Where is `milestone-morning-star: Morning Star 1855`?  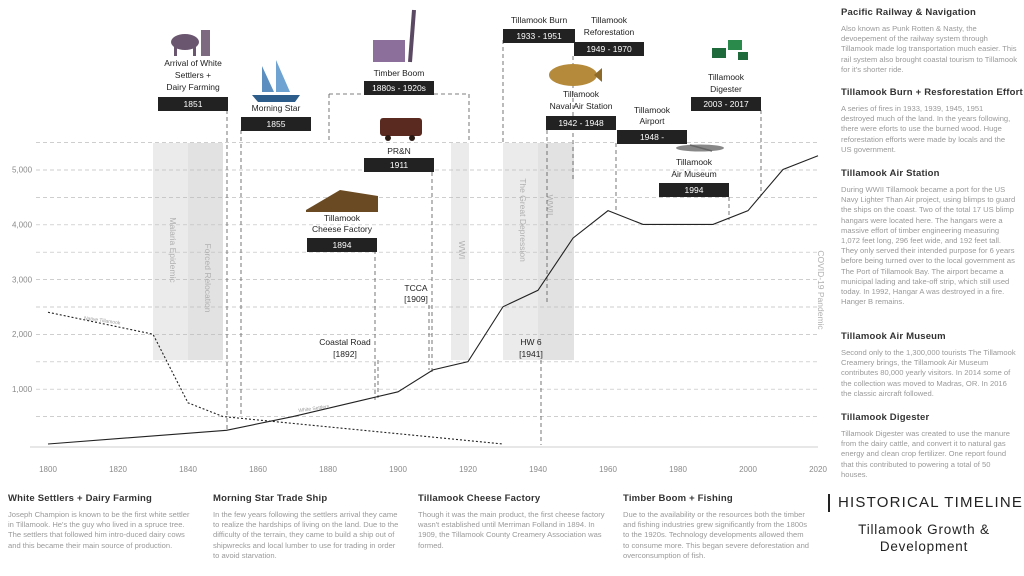
milestone-morning-star: Morning Star 1855 is located at coordinates (276, 117).